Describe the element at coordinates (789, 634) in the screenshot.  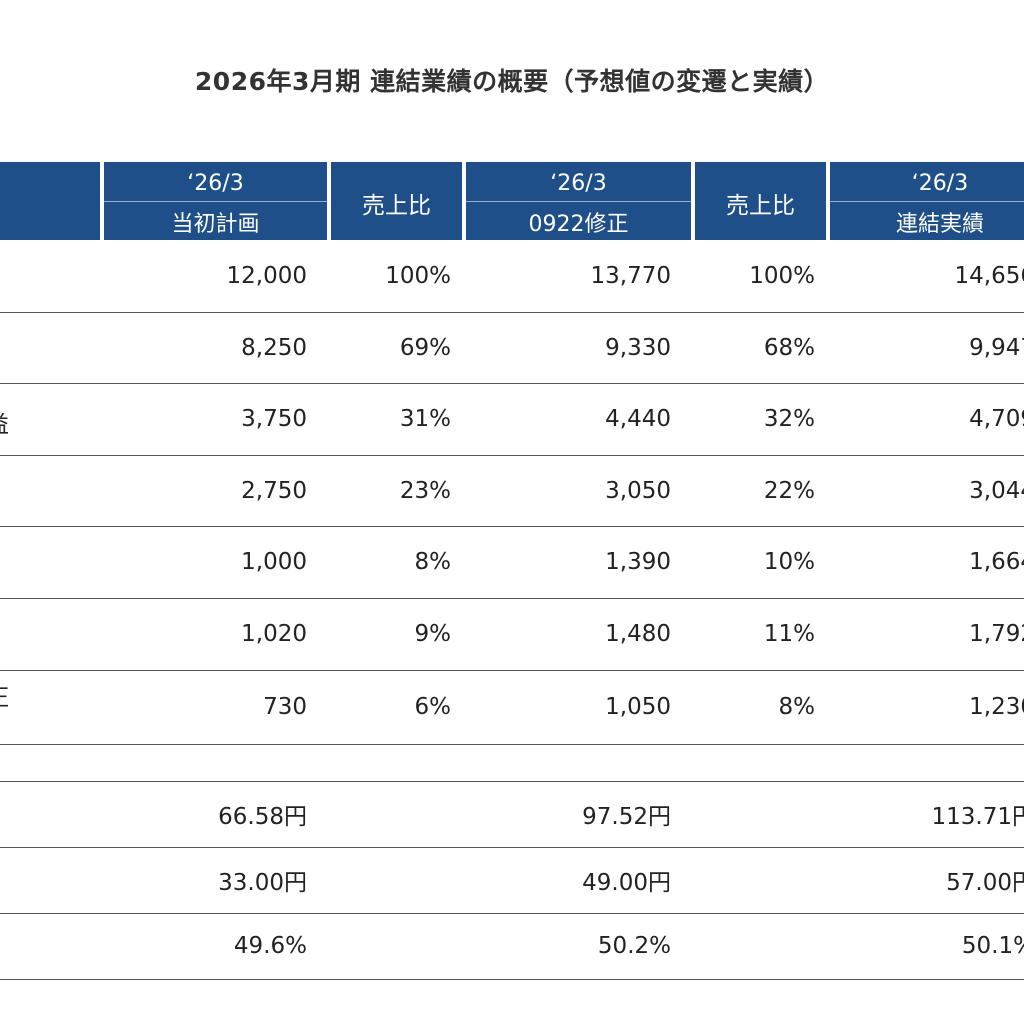
I see `sales-ratio-value: 11%` at that location.